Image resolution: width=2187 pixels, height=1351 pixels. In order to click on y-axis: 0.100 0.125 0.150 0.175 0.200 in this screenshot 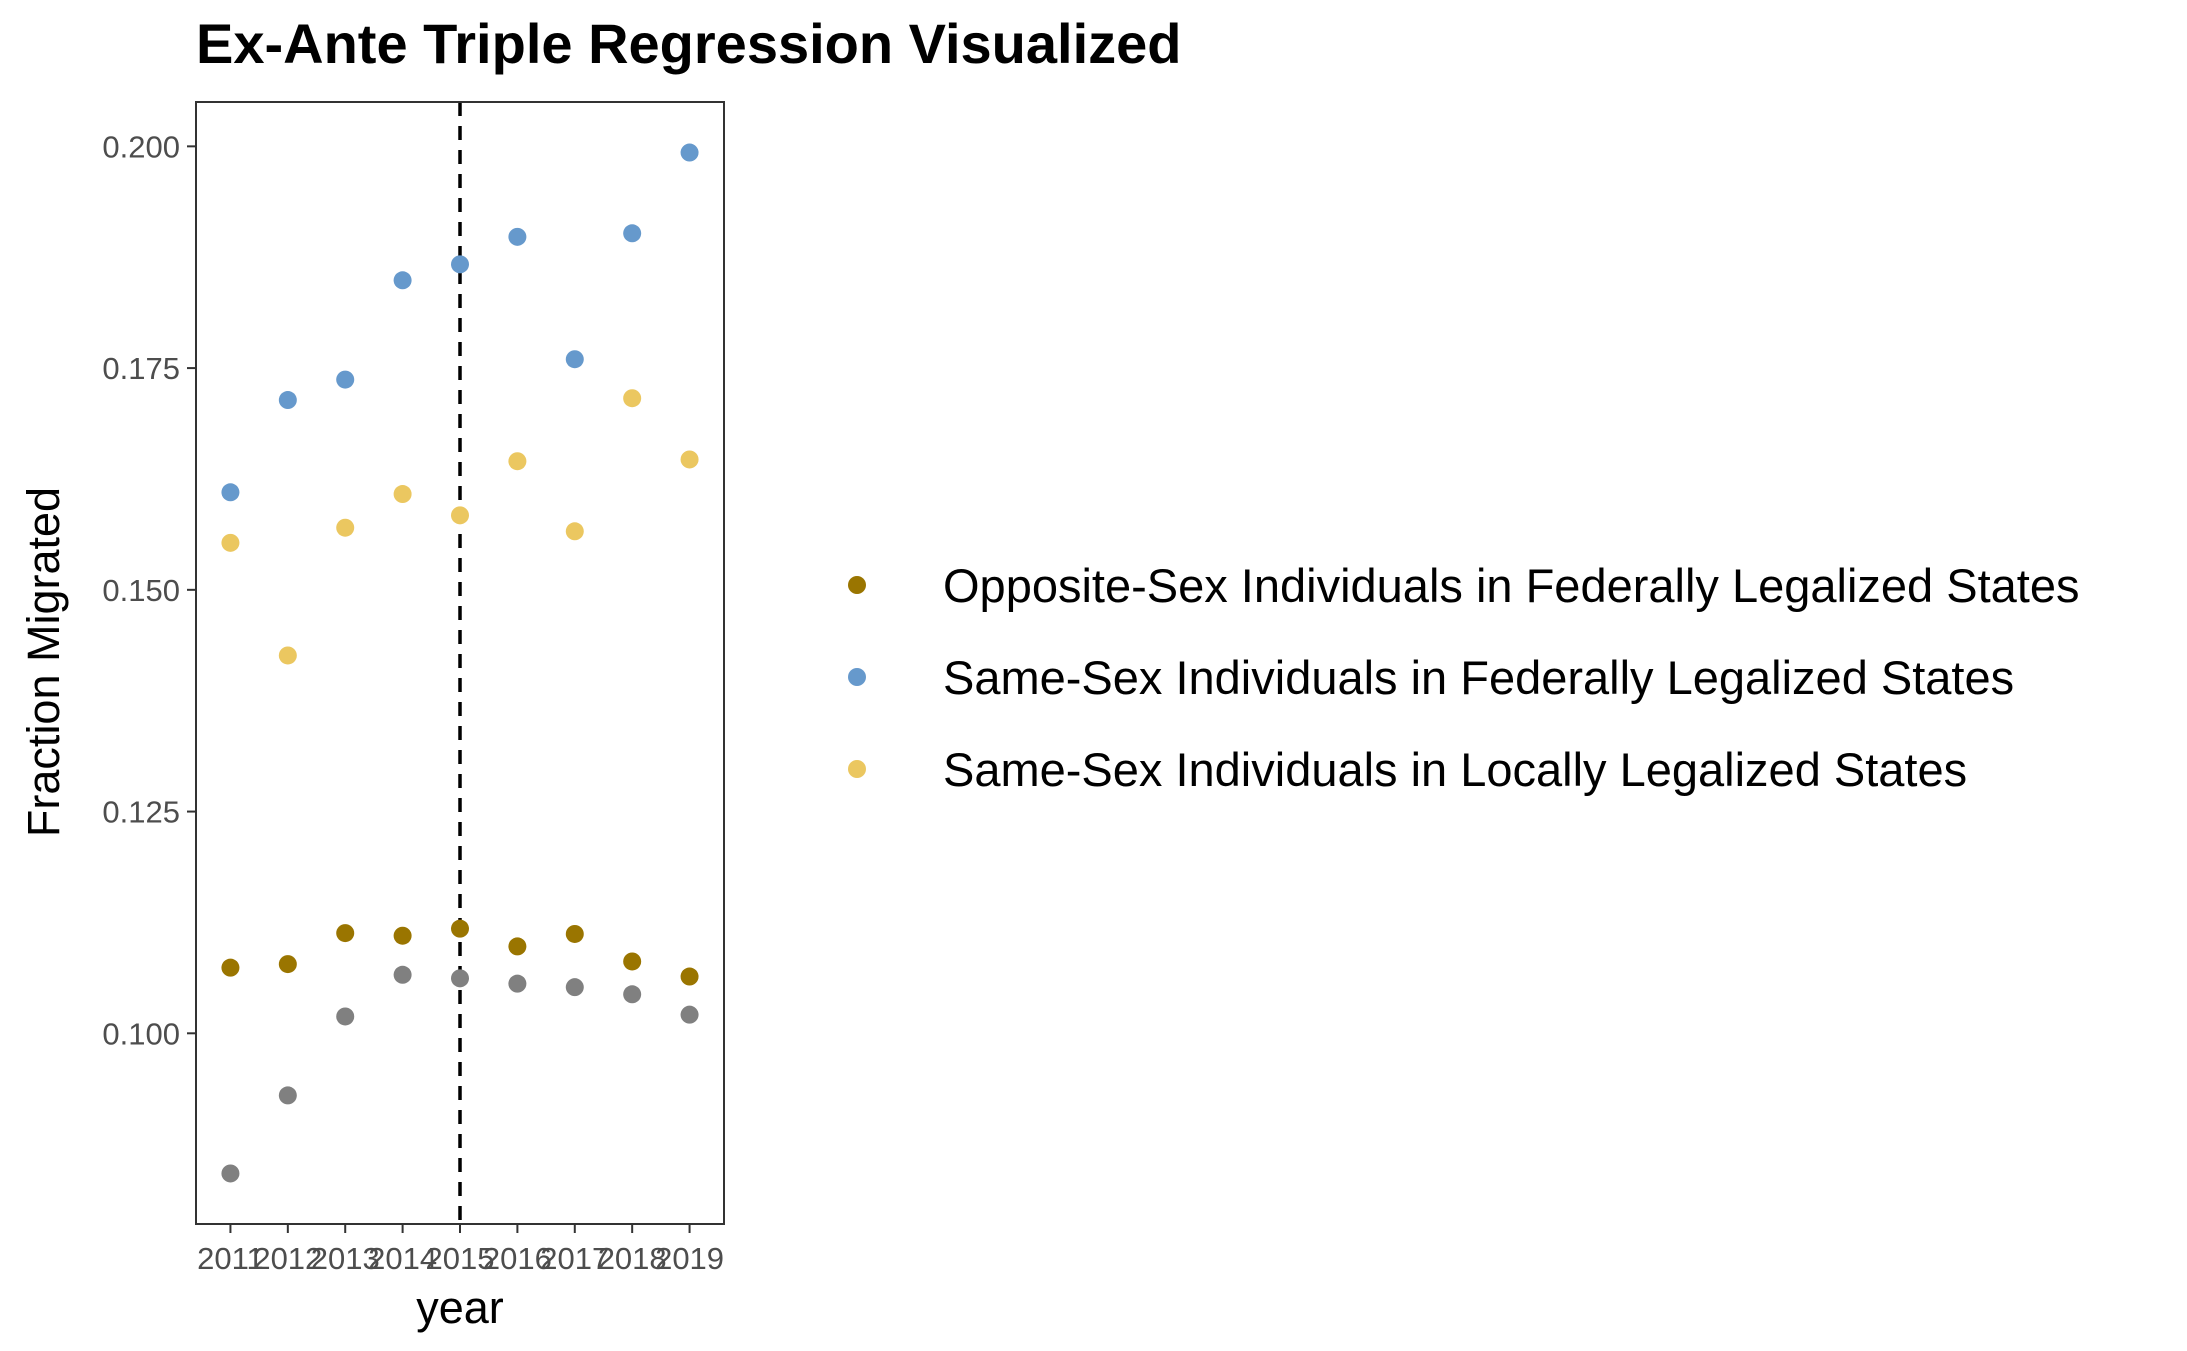, I will do `click(149, 590)`.